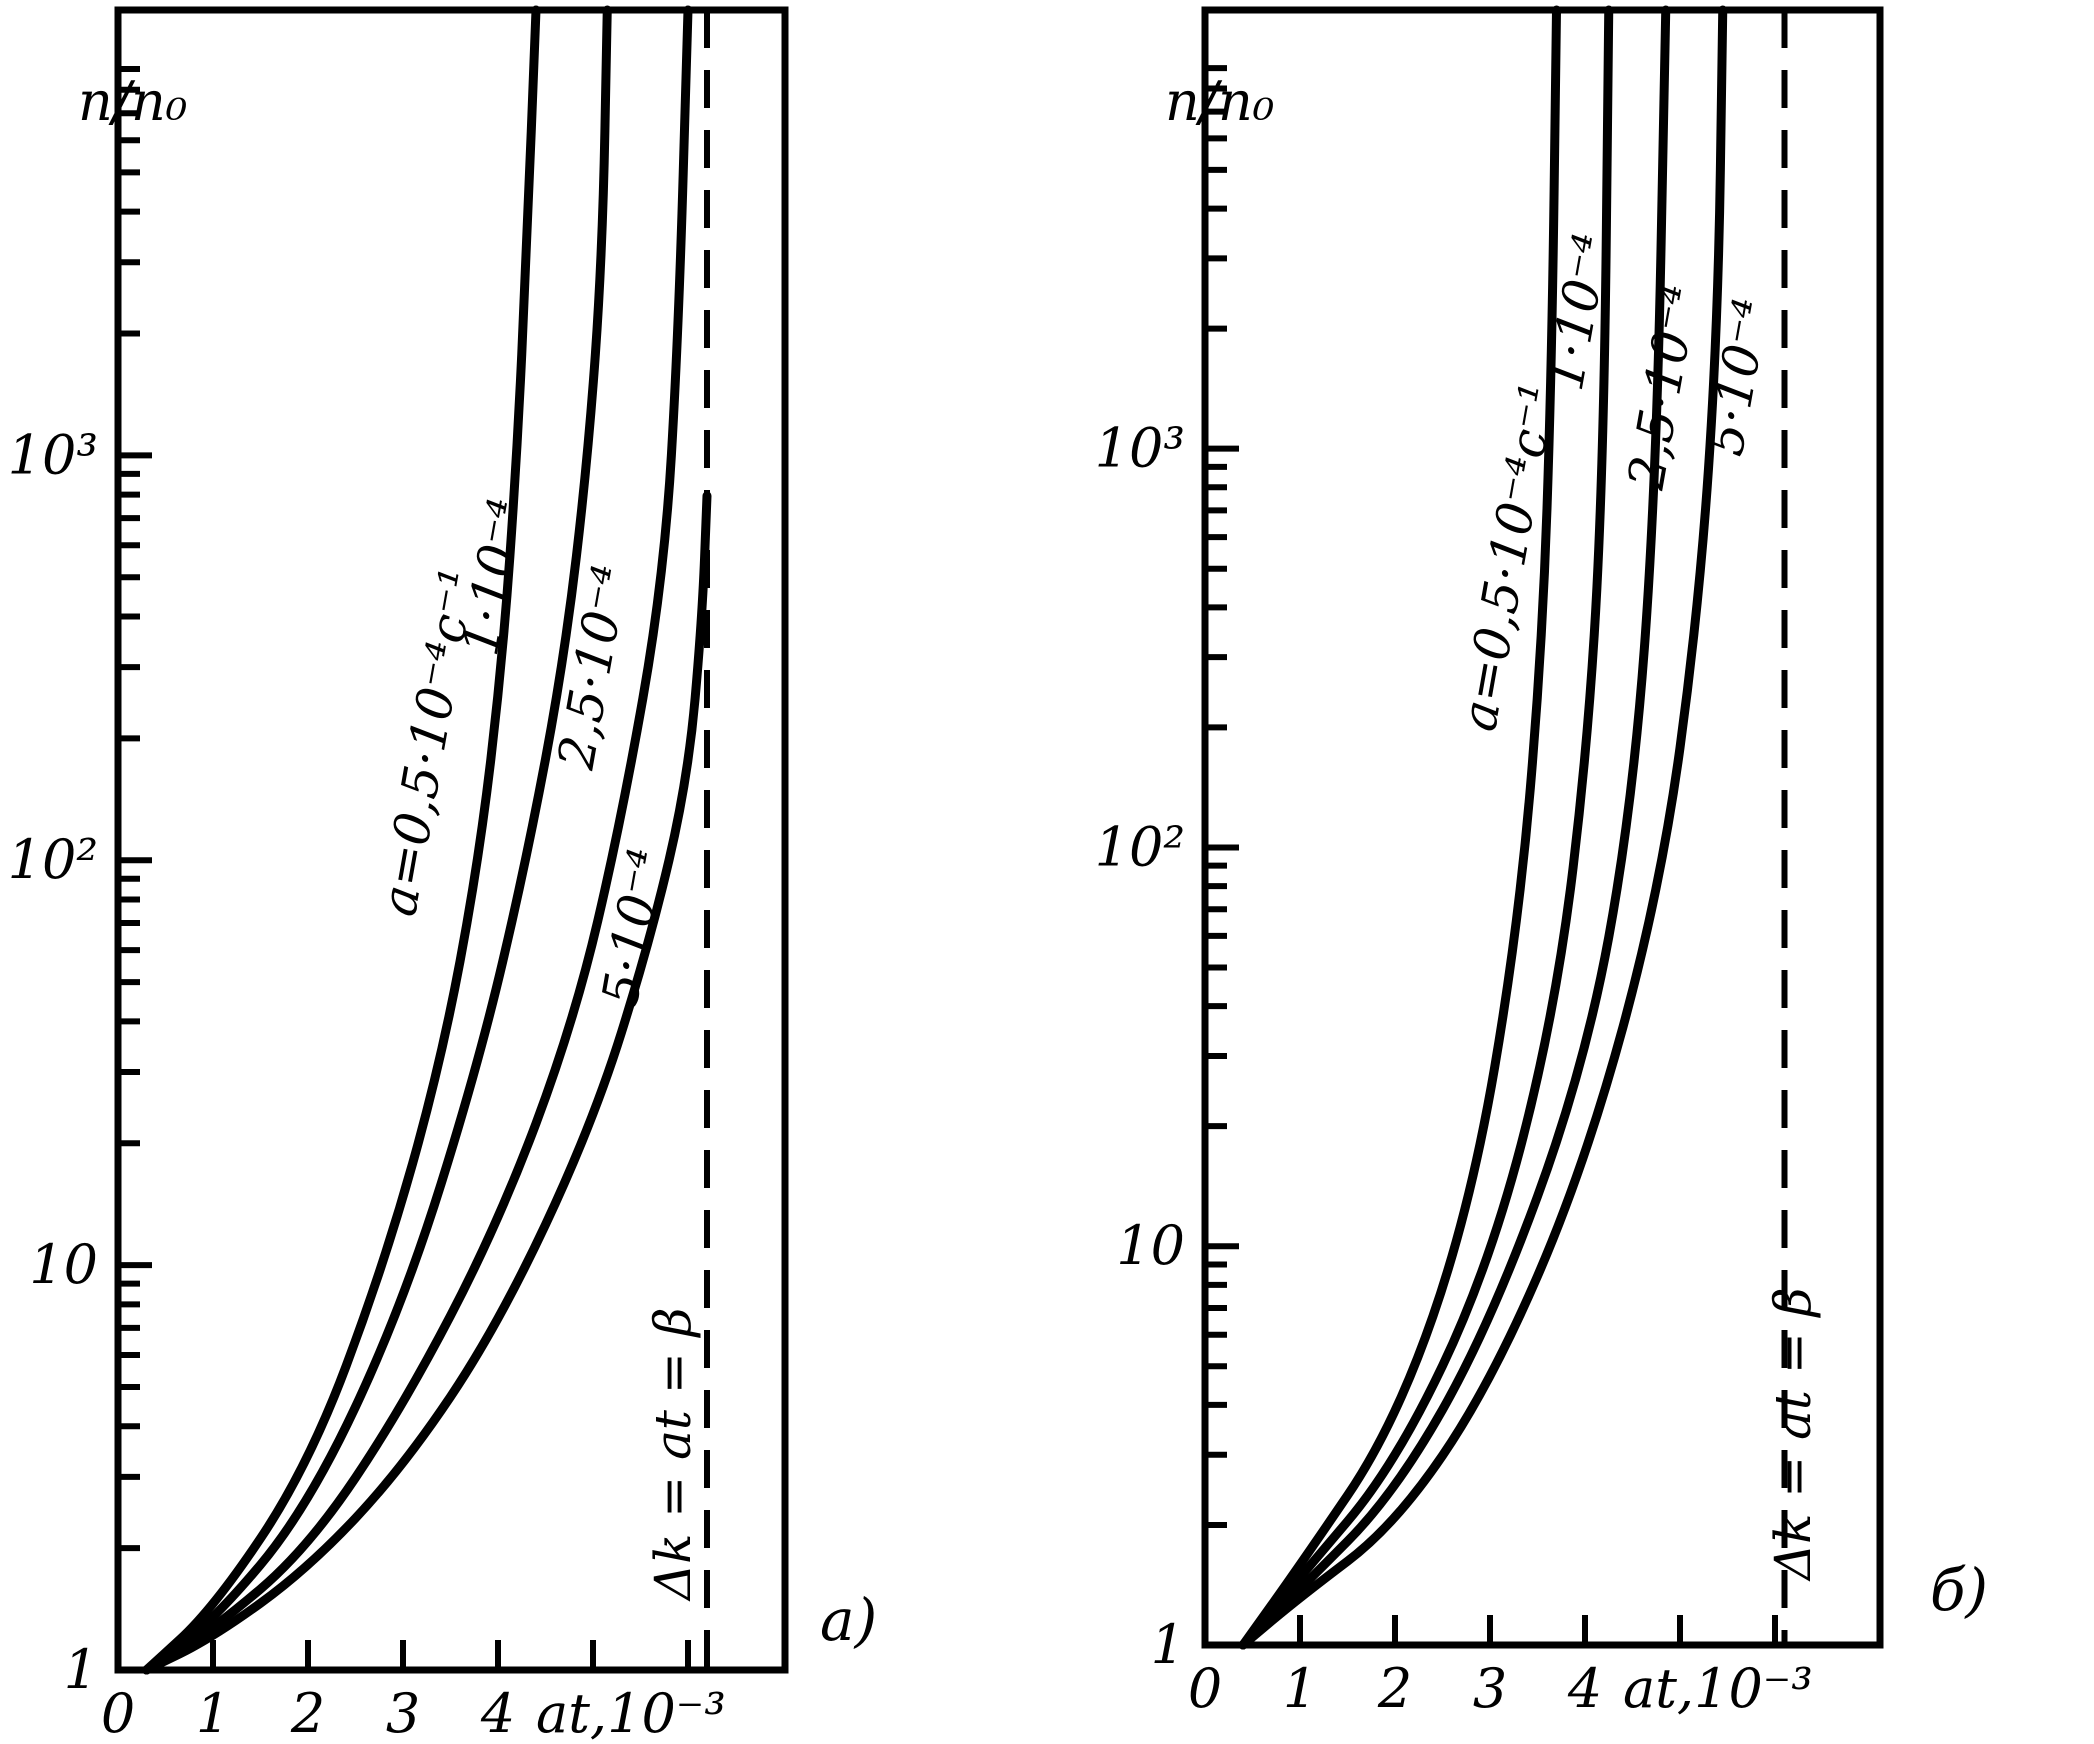  What do you see at coordinates (1959, 1590) in the screenshot?
I see `panel-label: б)` at bounding box center [1959, 1590].